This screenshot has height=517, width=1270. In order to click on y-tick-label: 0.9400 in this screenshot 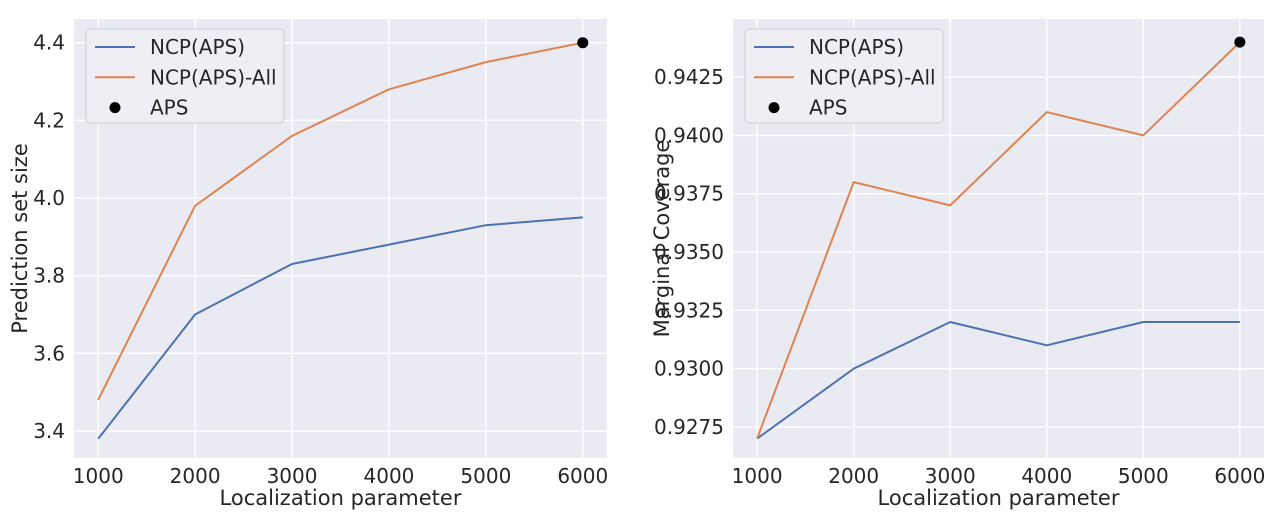, I will do `click(689, 135)`.